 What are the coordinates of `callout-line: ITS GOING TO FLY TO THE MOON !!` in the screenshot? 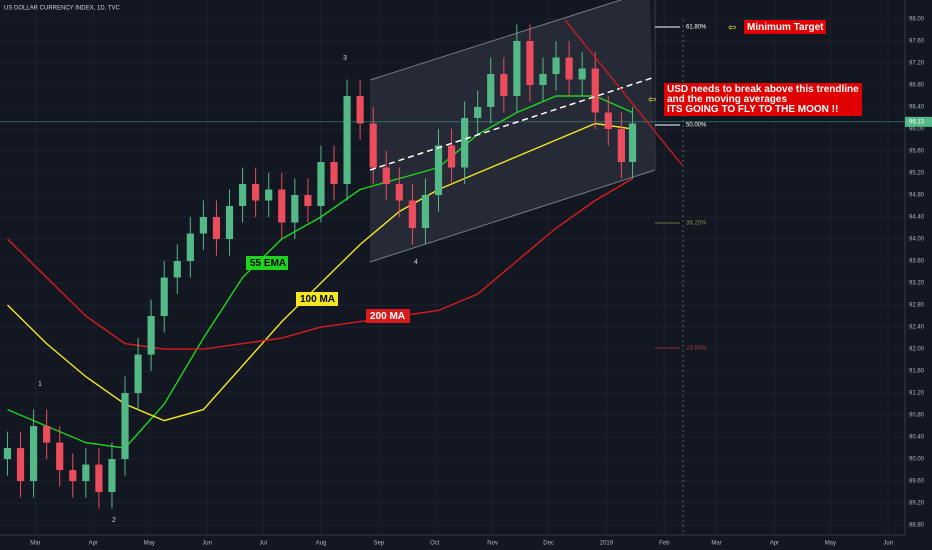 It's located at (752, 109).